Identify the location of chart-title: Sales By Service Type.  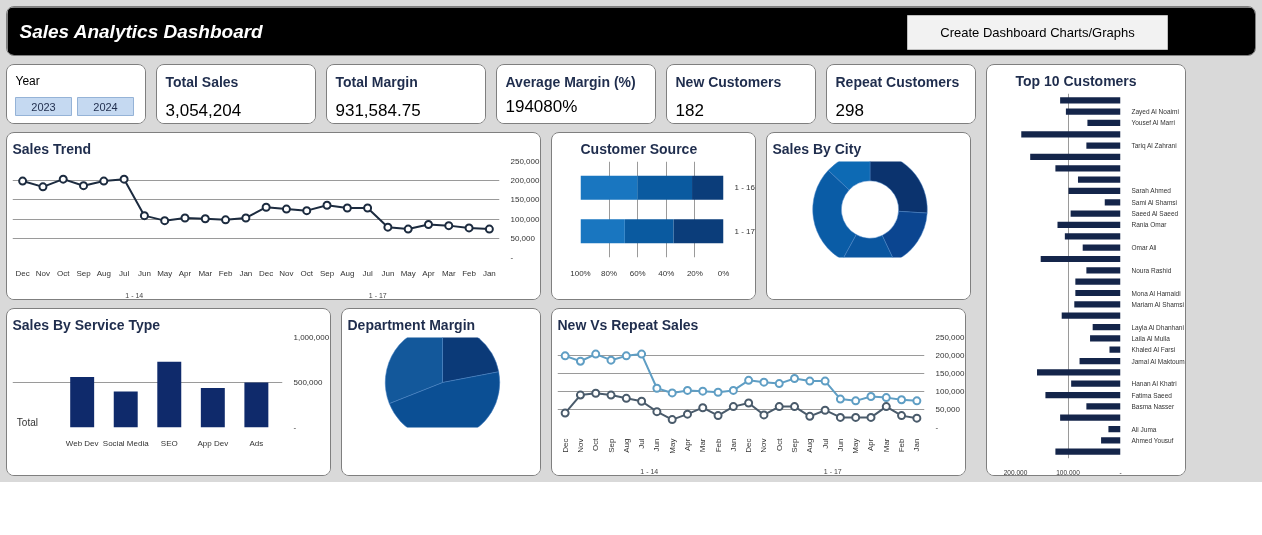
(86, 324).